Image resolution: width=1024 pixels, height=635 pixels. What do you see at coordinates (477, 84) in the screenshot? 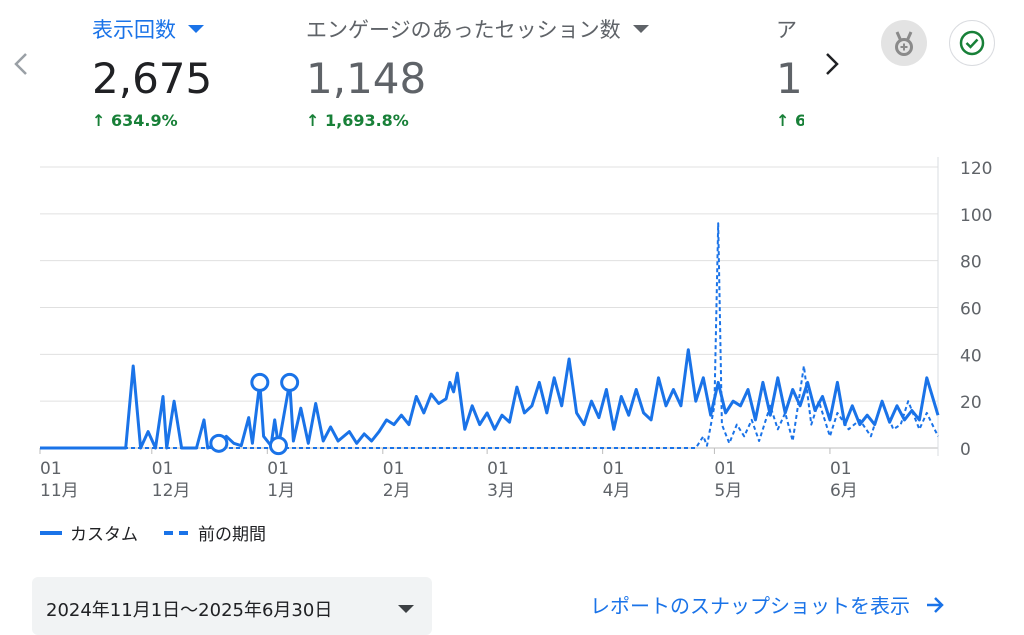
I see `metric-engaged-sessions: エンゲージのあったセッション数 1,148 ↑ 1,693.8%` at bounding box center [477, 84].